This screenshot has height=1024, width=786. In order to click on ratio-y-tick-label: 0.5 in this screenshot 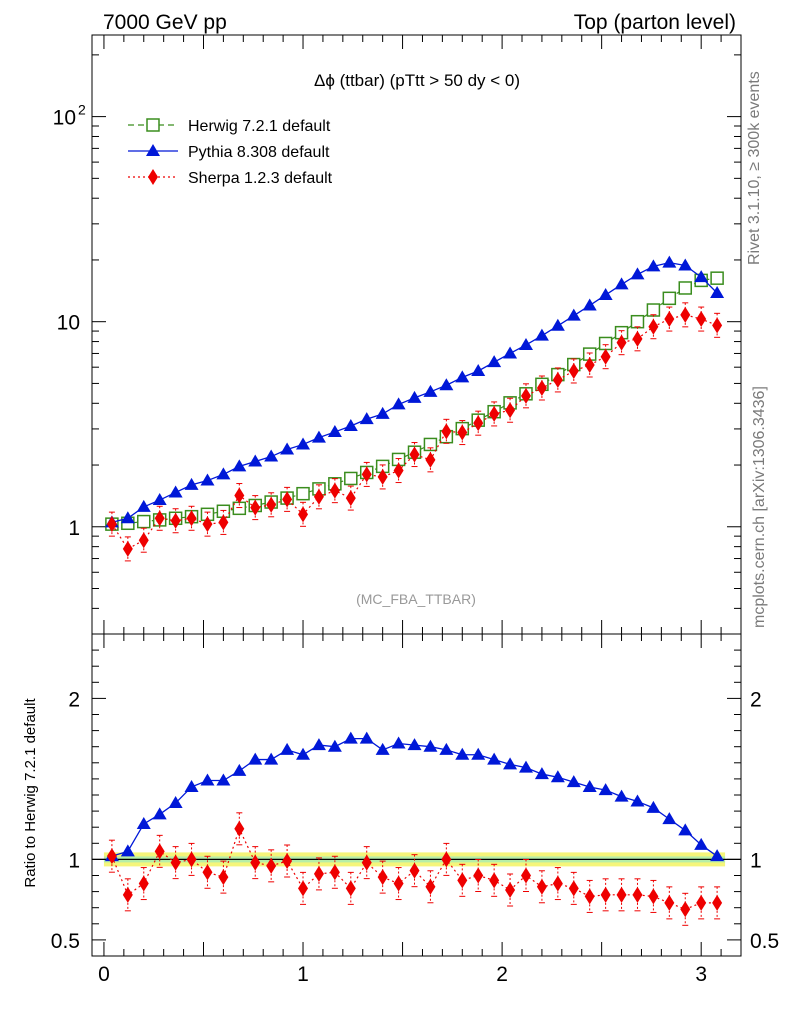, I will do `click(65, 941)`.